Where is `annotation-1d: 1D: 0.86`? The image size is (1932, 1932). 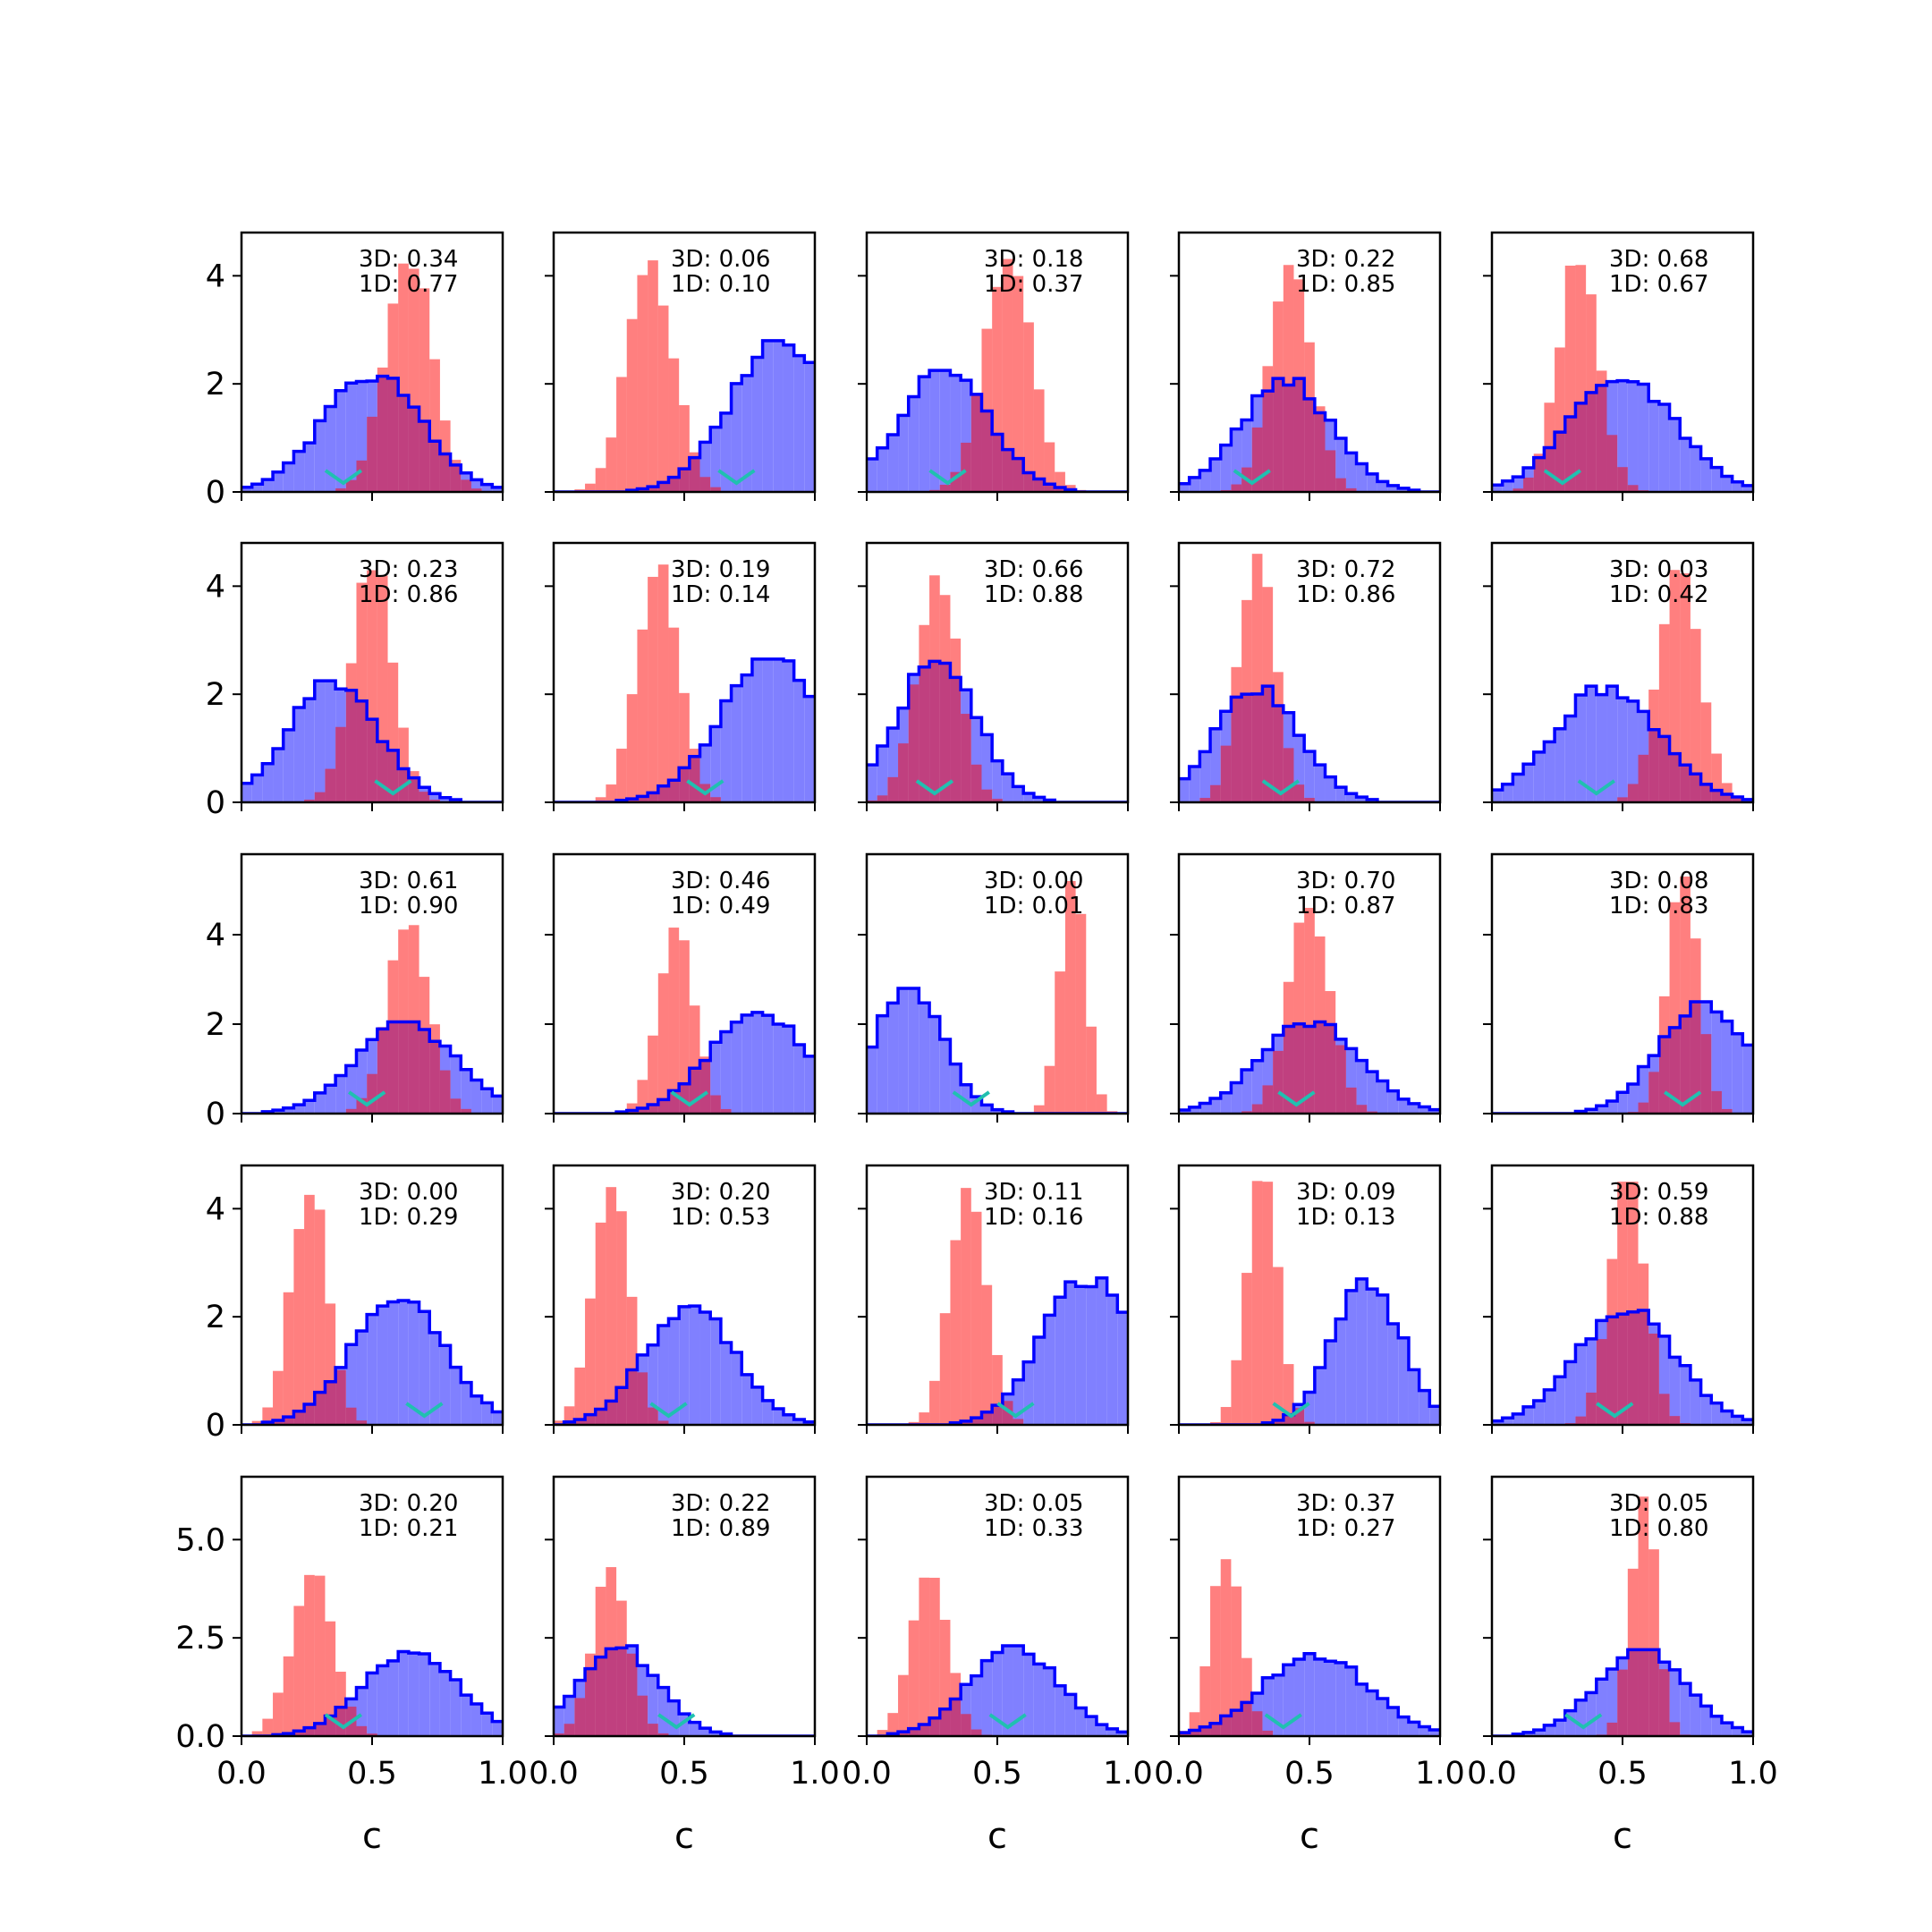
annotation-1d: 1D: 0.86 is located at coordinates (1345, 594).